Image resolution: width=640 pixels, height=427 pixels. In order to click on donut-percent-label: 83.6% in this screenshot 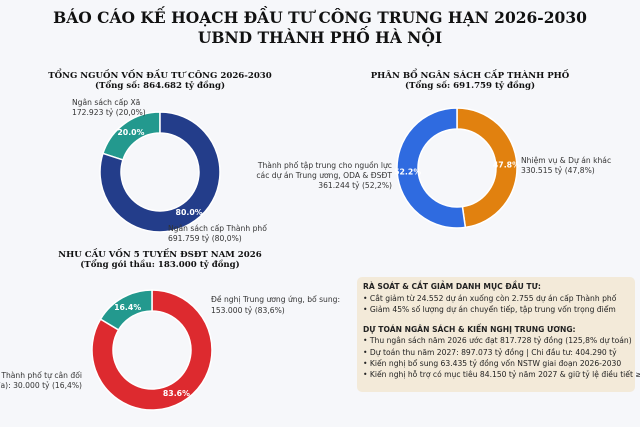, I will do `click(176, 393)`.